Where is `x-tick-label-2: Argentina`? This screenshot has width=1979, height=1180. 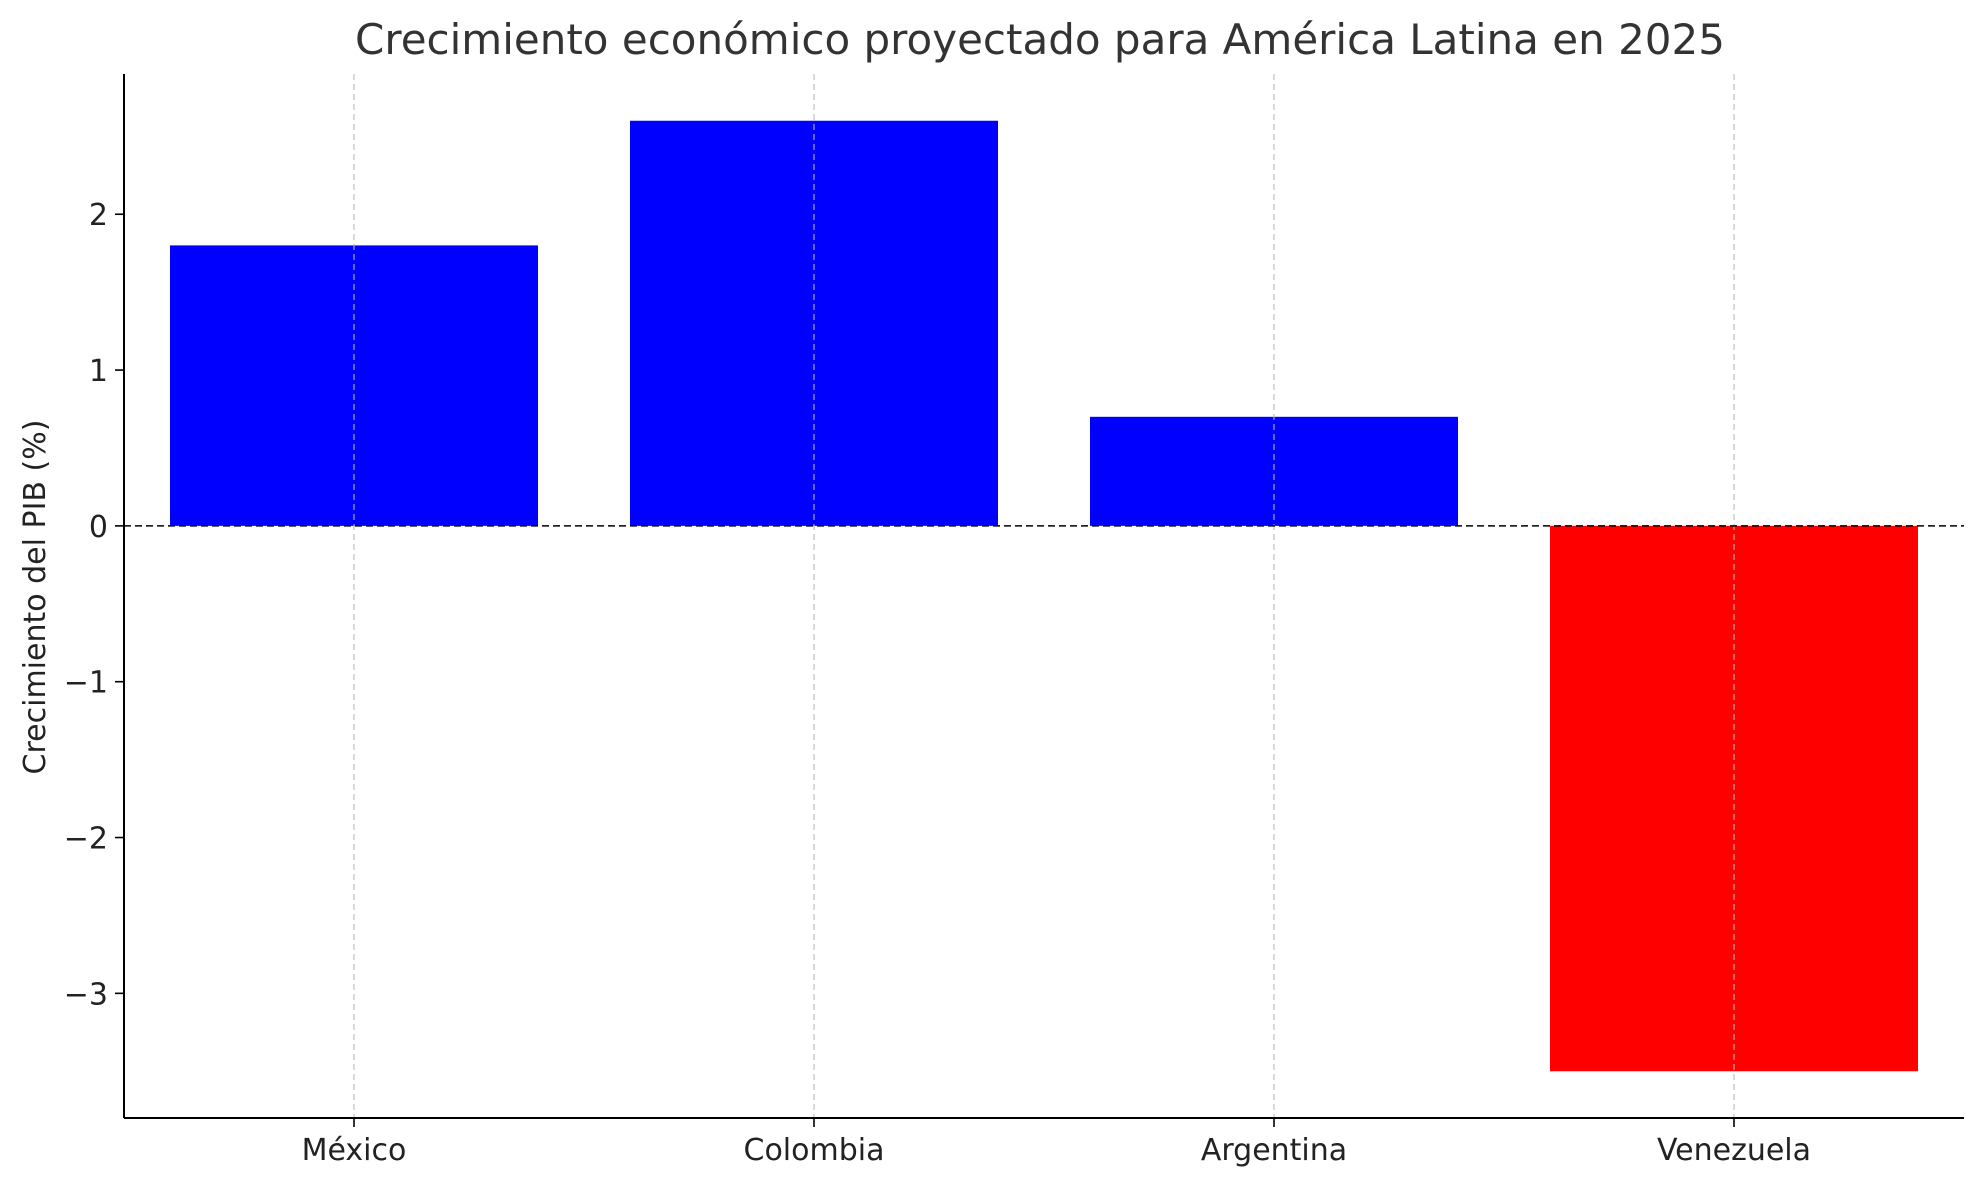
x-tick-label-2: Argentina is located at coordinates (1274, 1150).